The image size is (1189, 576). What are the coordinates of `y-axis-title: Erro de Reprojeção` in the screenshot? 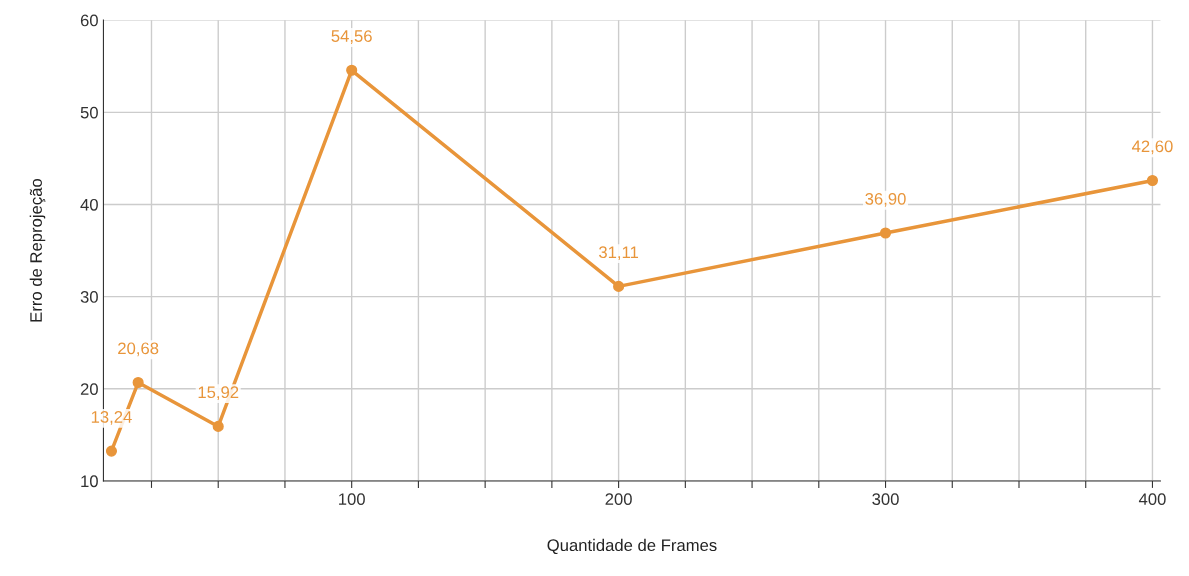 It's located at (37, 250).